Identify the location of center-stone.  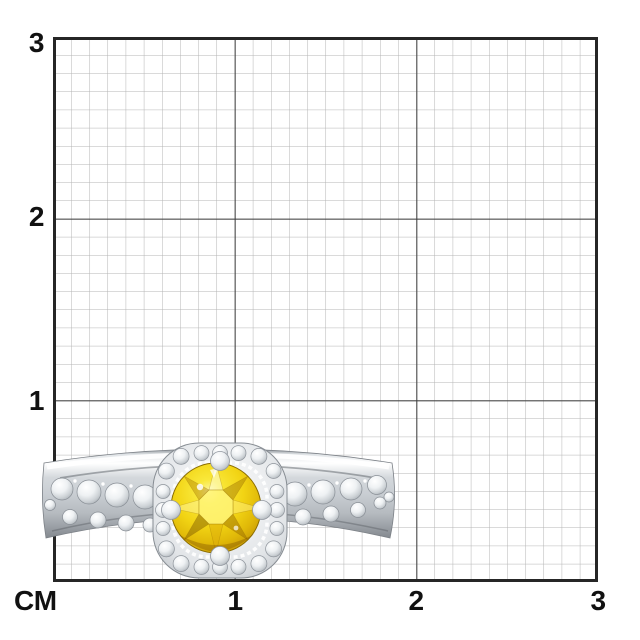
(216, 507).